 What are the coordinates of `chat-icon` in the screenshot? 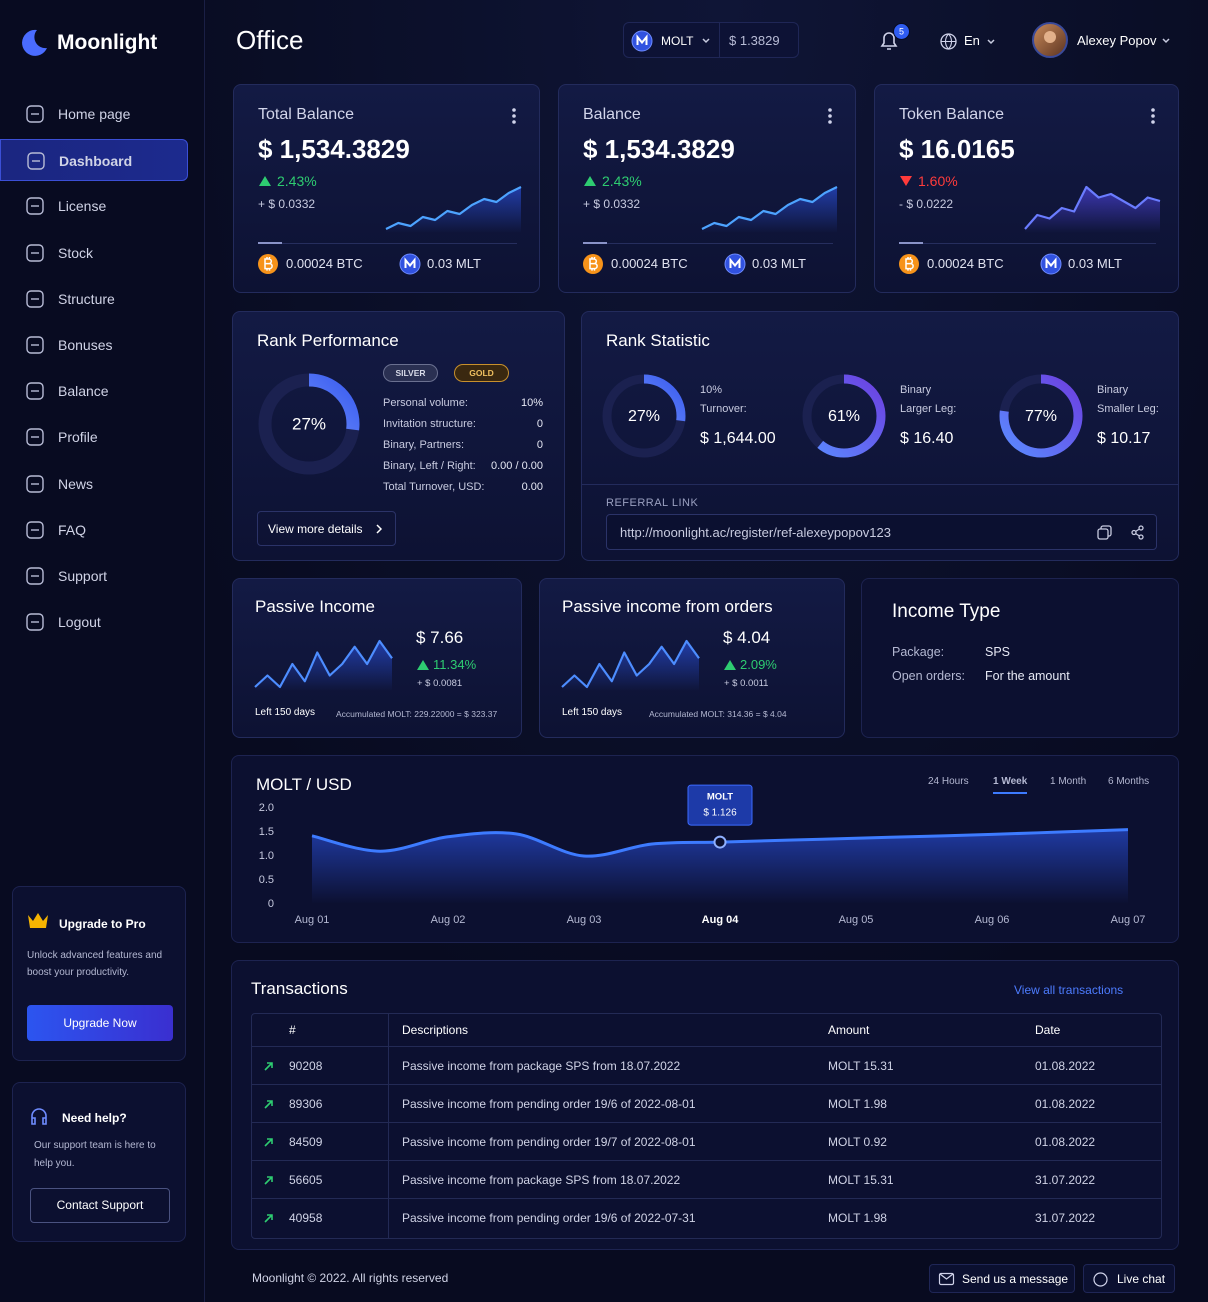 It's located at (1100, 1279).